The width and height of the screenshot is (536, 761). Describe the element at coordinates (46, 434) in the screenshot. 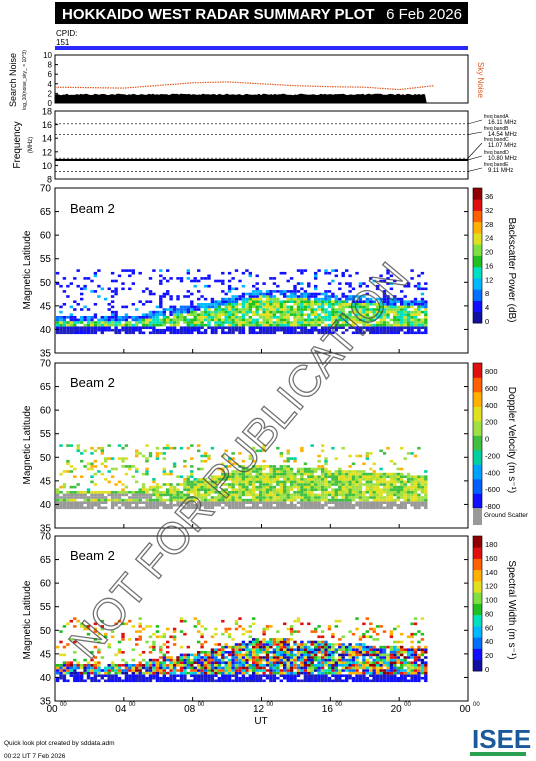

I see `lat-ytick-label: 55` at that location.